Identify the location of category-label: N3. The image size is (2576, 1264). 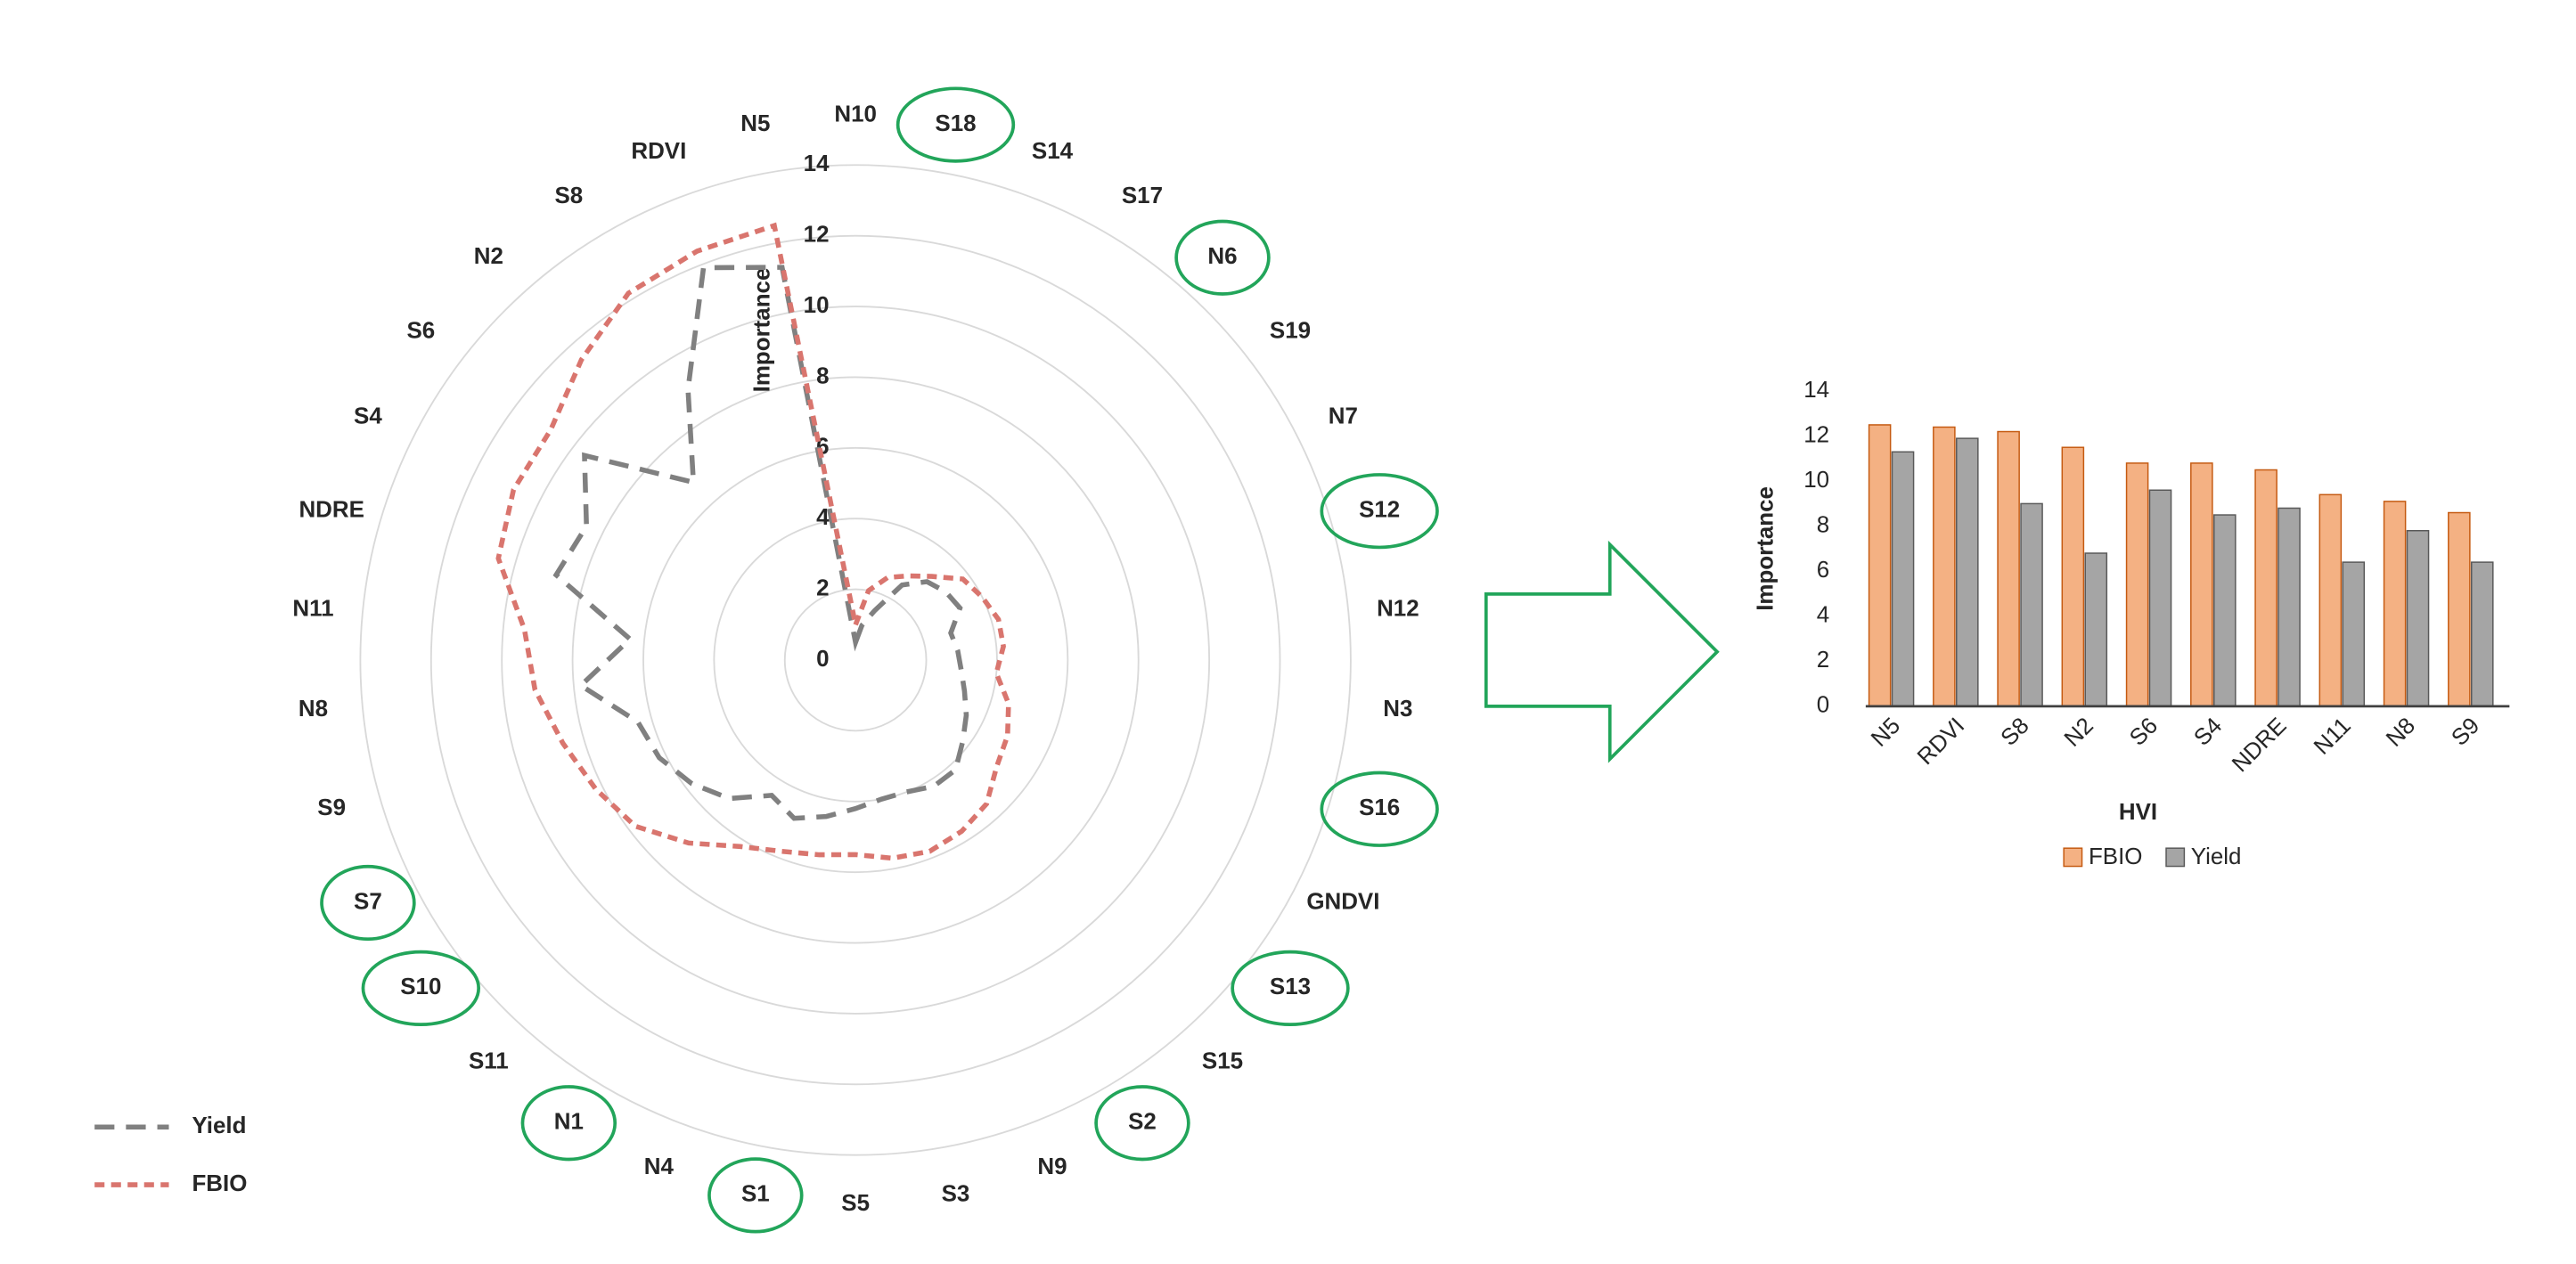
(1397, 709).